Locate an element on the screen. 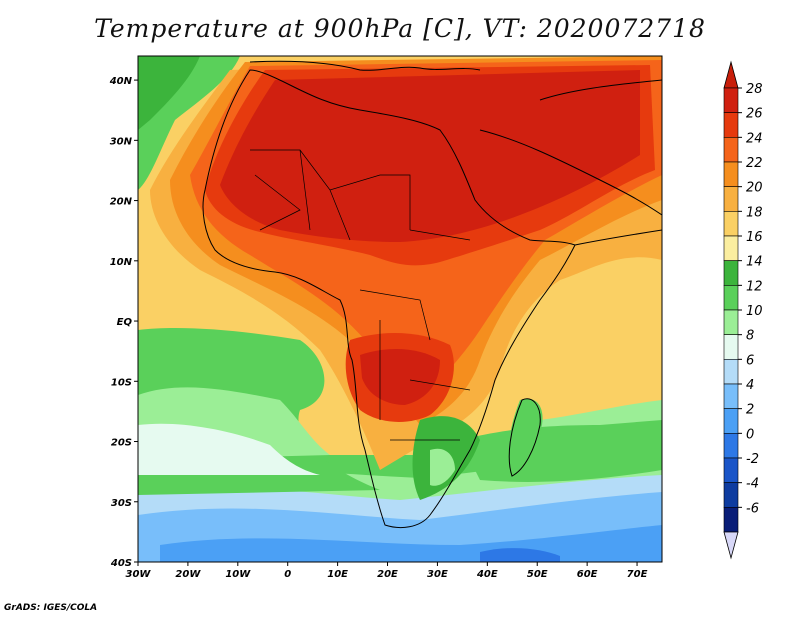  colorbar-label: 8 is located at coordinates (750, 336).